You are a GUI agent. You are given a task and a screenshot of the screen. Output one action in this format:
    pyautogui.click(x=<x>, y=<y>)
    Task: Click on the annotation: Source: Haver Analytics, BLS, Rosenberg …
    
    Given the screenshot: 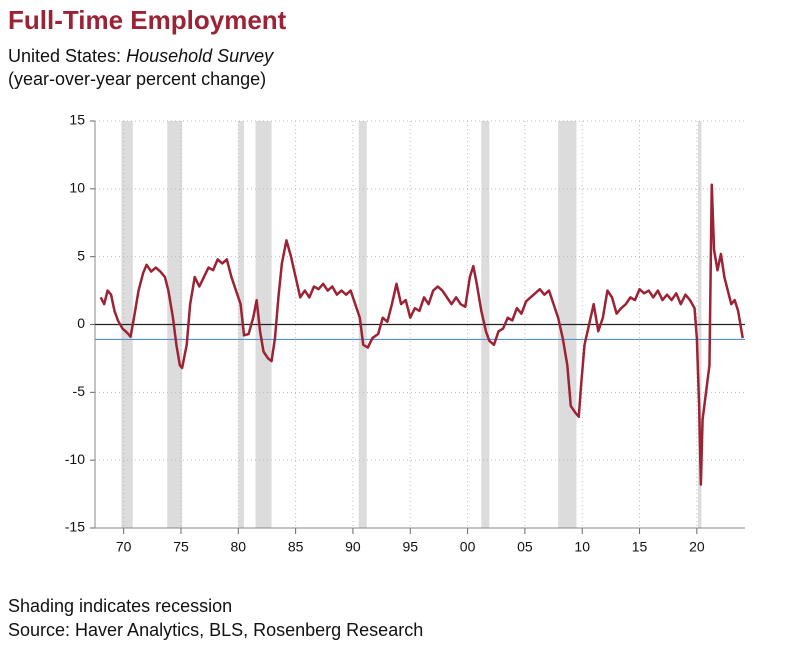 What is the action you would take?
    pyautogui.click(x=215, y=630)
    